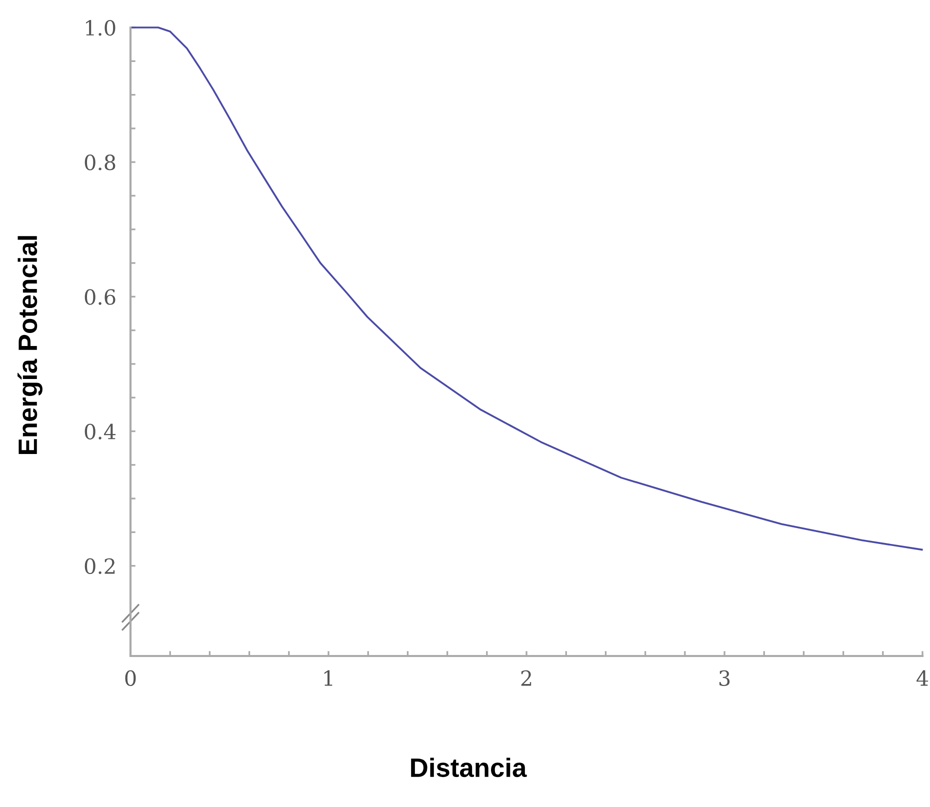 This screenshot has height=807, width=930. I want to click on x-axis-title: Distancia, so click(469, 768).